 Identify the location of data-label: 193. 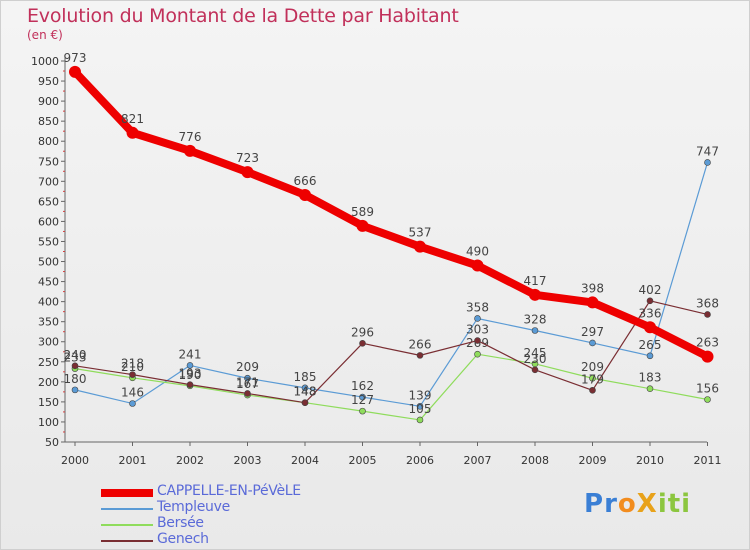
(190, 374).